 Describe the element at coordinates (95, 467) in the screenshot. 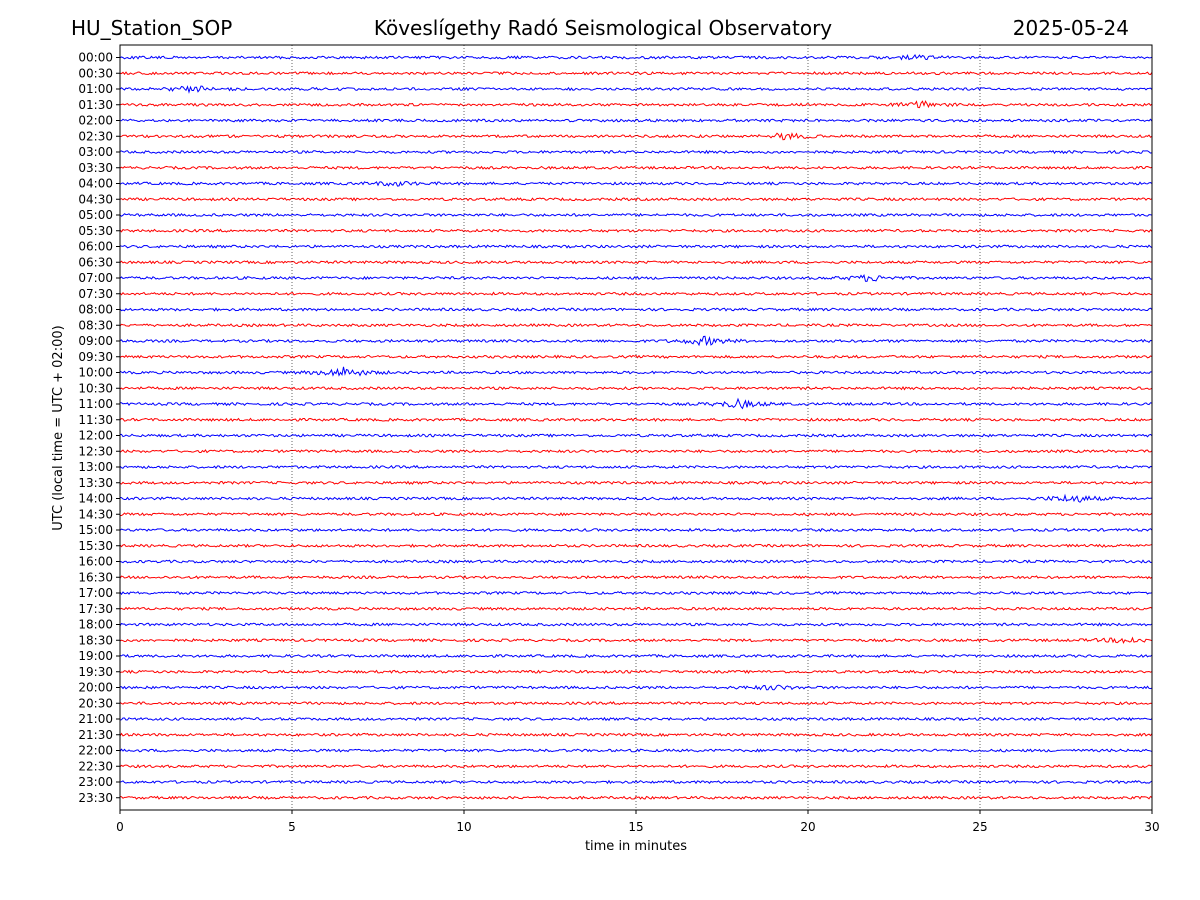

I see `y-tick-label: 13:00` at that location.